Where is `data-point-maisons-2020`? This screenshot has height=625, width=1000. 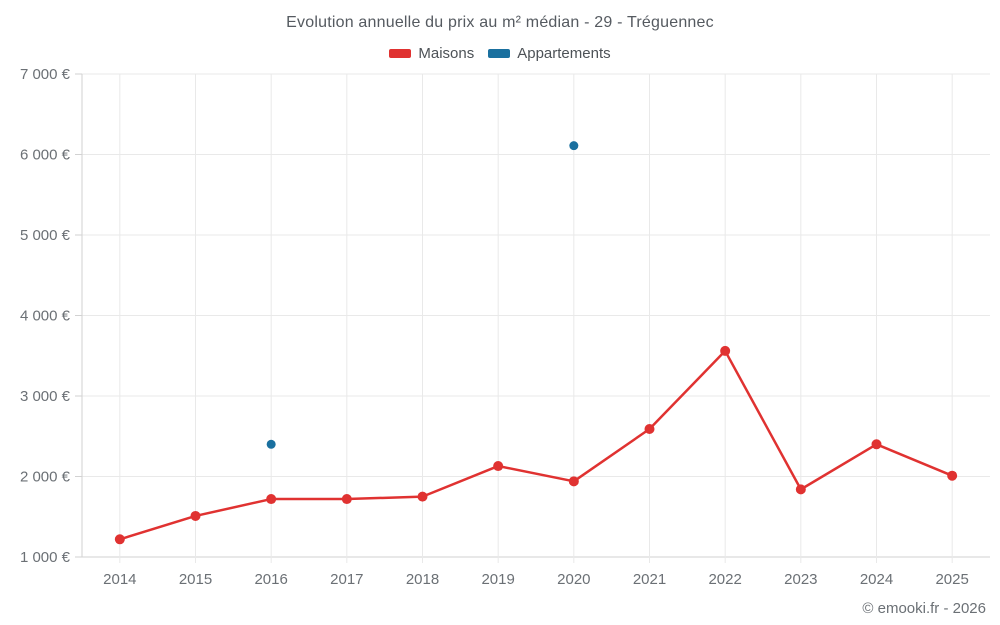 data-point-maisons-2020 is located at coordinates (573, 481).